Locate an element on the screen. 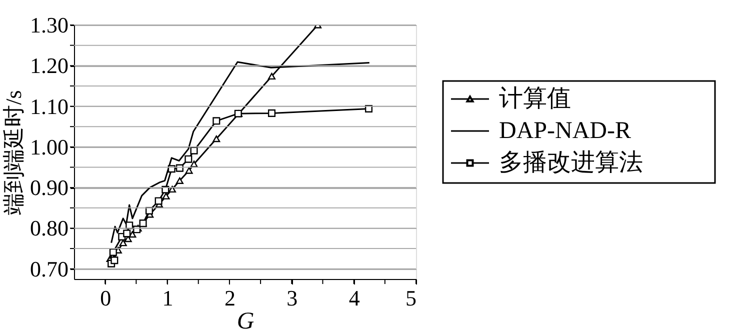 The height and width of the screenshot is (330, 755). x-axis-title: G is located at coordinates (245, 319).